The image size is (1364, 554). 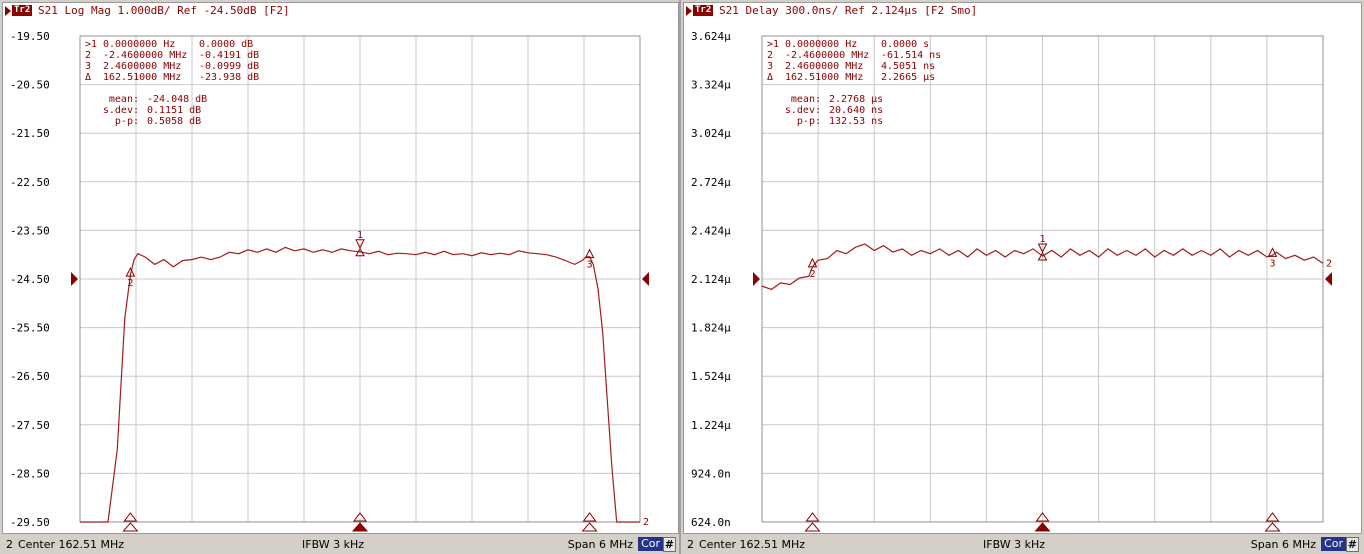 What do you see at coordinates (680, 277) in the screenshot?
I see `panel-divider` at bounding box center [680, 277].